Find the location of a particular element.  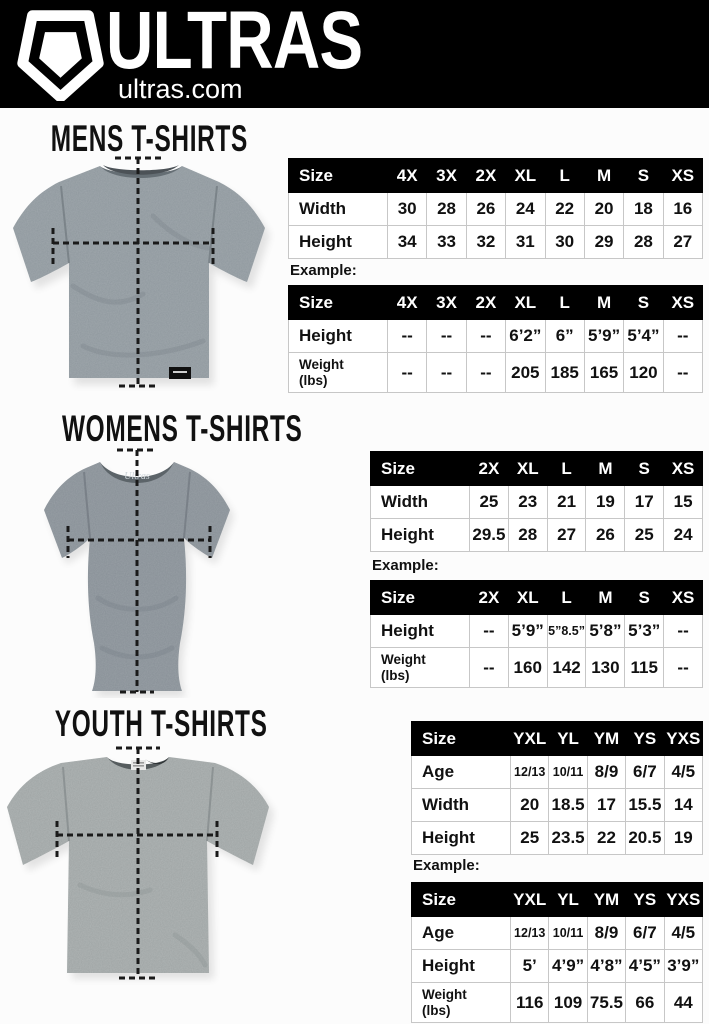

table-cell: 16 is located at coordinates (683, 209).